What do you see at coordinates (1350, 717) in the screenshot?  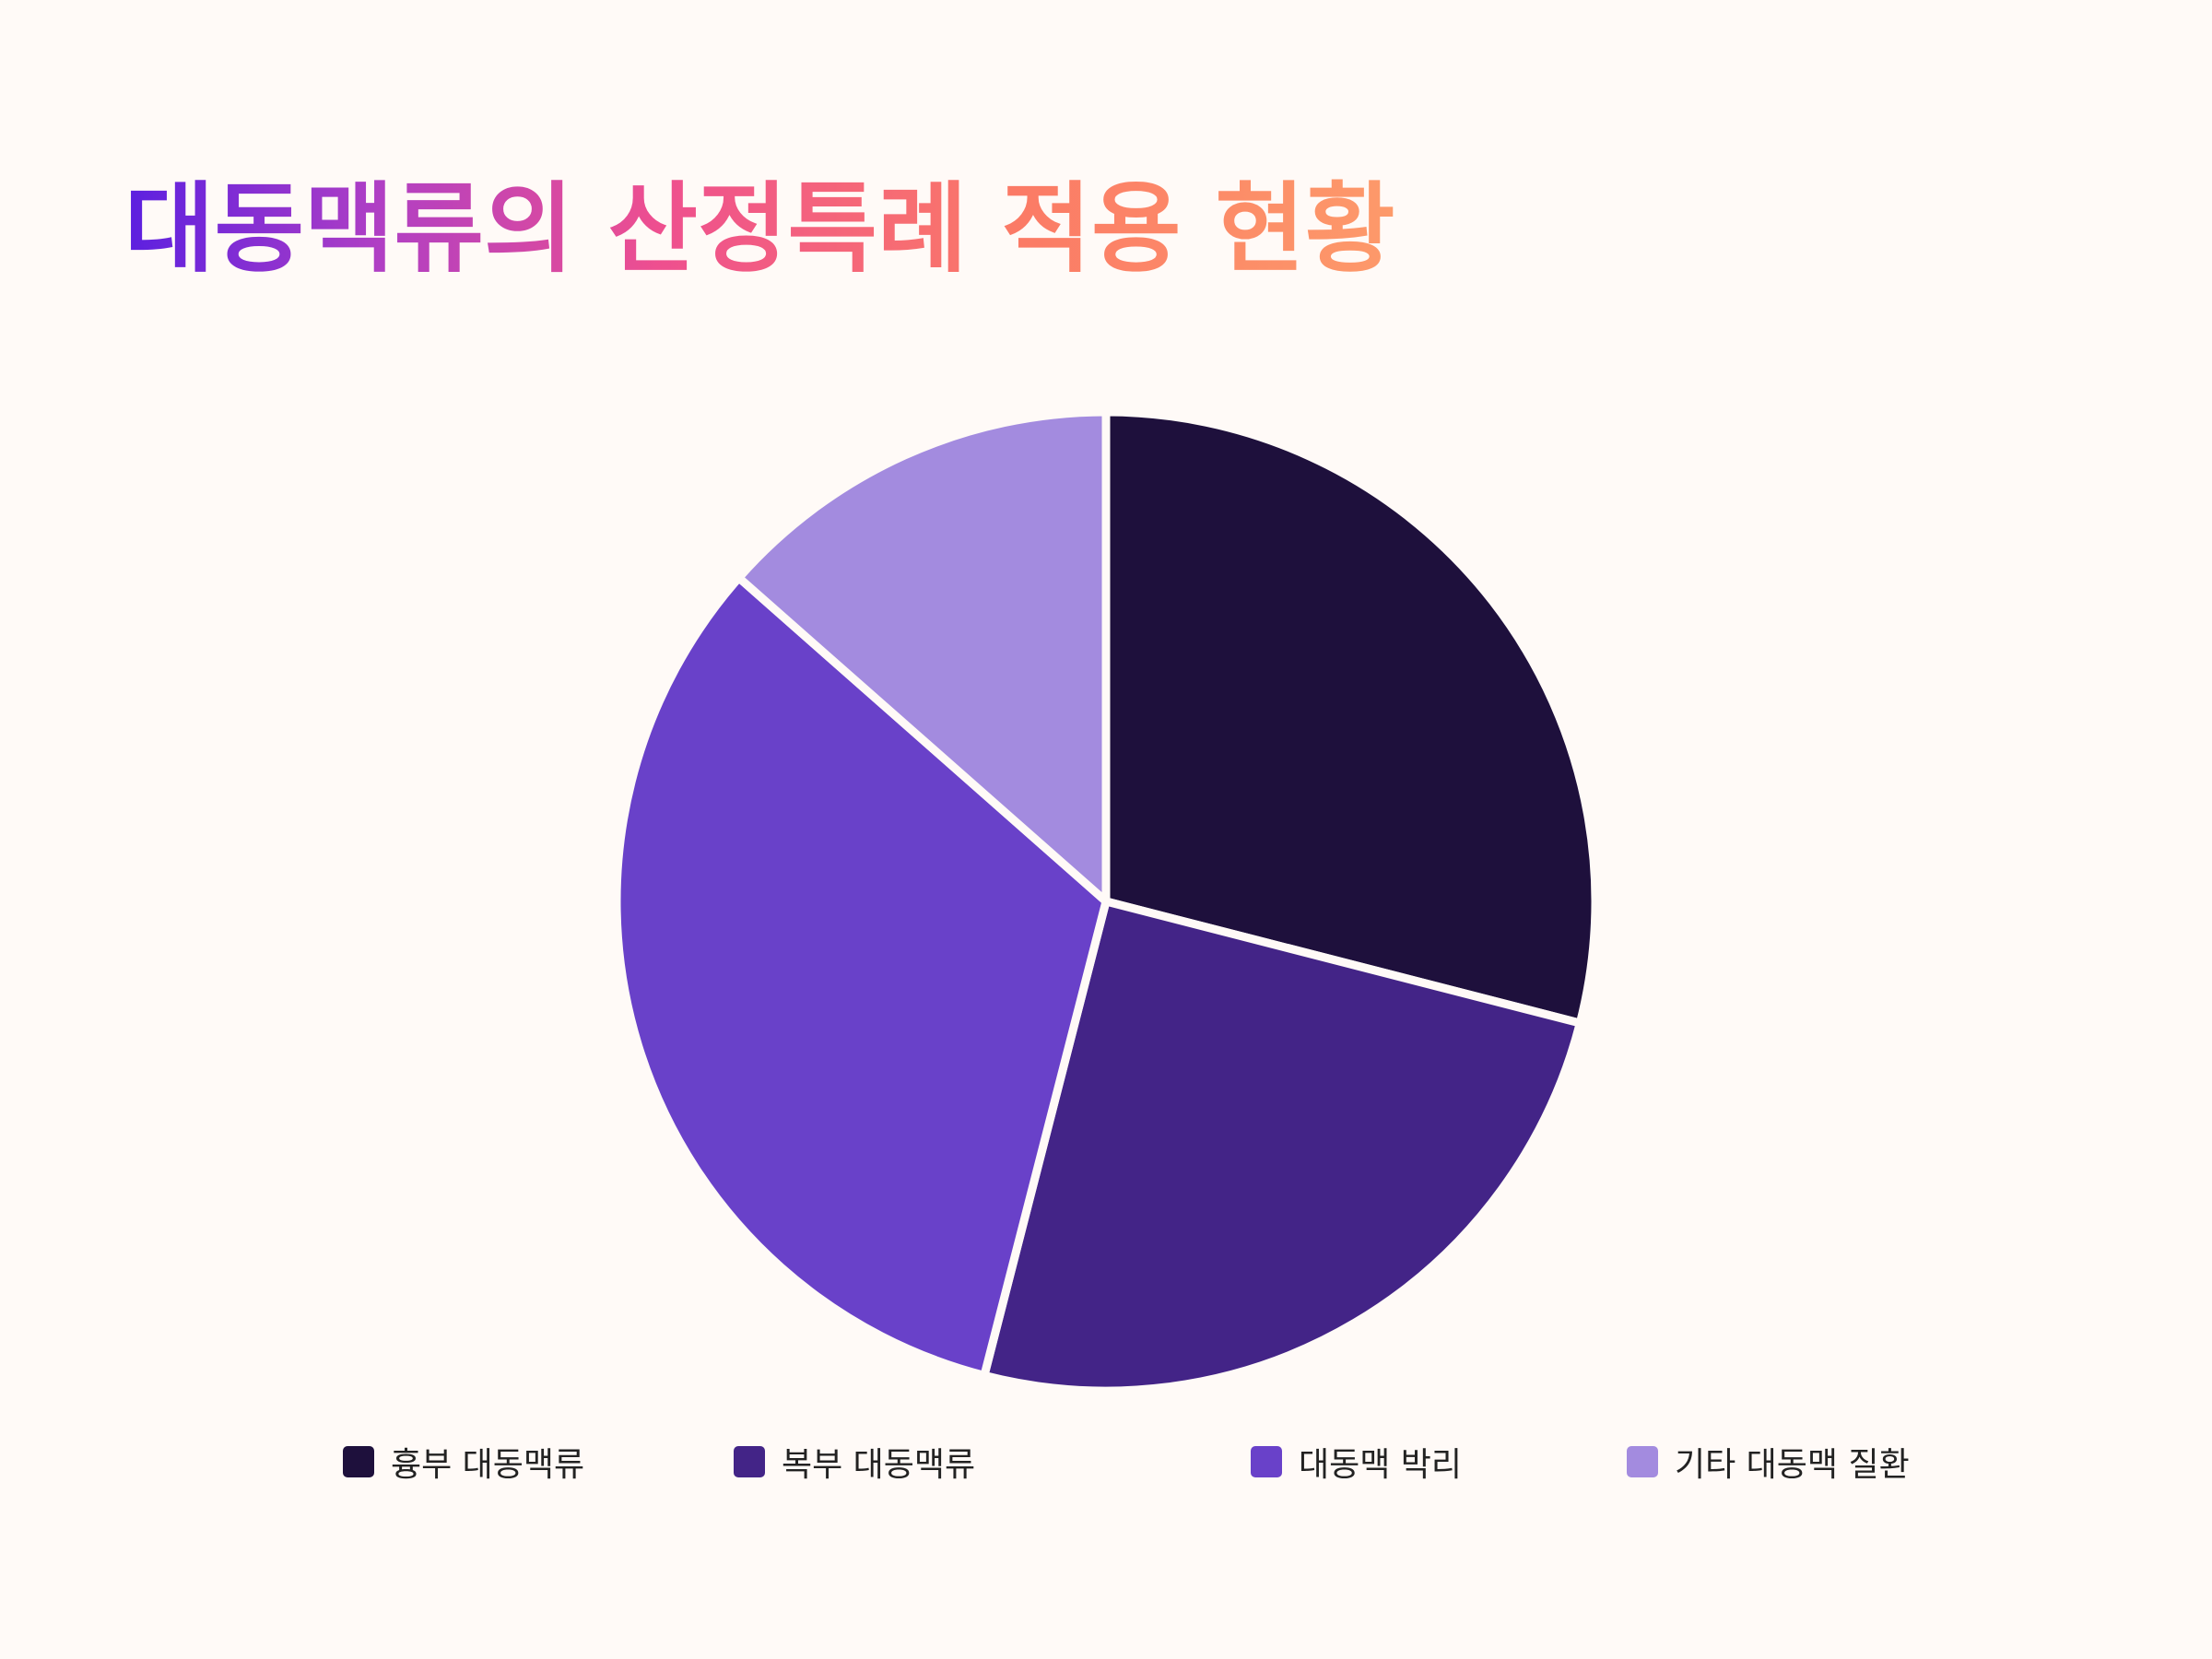 I see `pie-slice-thoracic` at bounding box center [1350, 717].